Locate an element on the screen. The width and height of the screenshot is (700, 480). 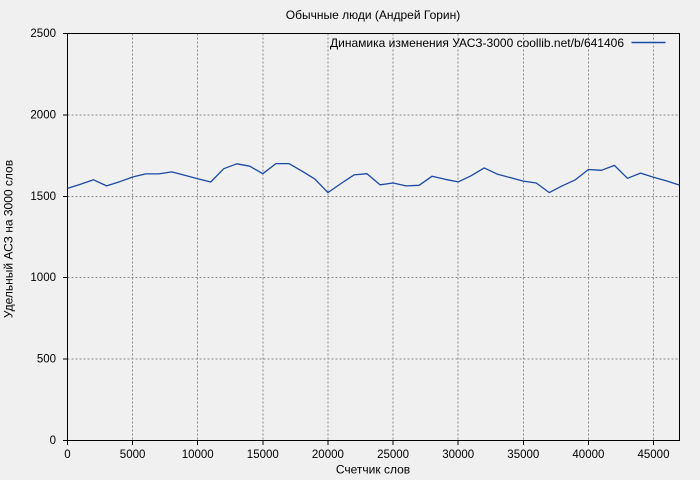
svg-text: 2000 is located at coordinates (43, 116).